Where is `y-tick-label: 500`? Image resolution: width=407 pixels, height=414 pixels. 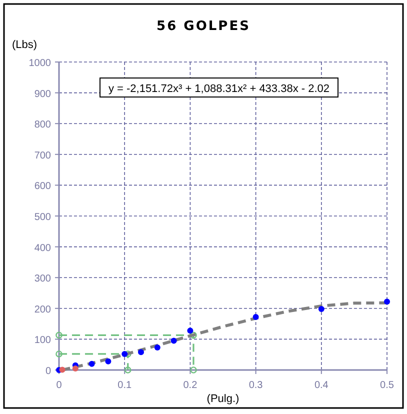 y-tick-label: 500 is located at coordinates (43, 217).